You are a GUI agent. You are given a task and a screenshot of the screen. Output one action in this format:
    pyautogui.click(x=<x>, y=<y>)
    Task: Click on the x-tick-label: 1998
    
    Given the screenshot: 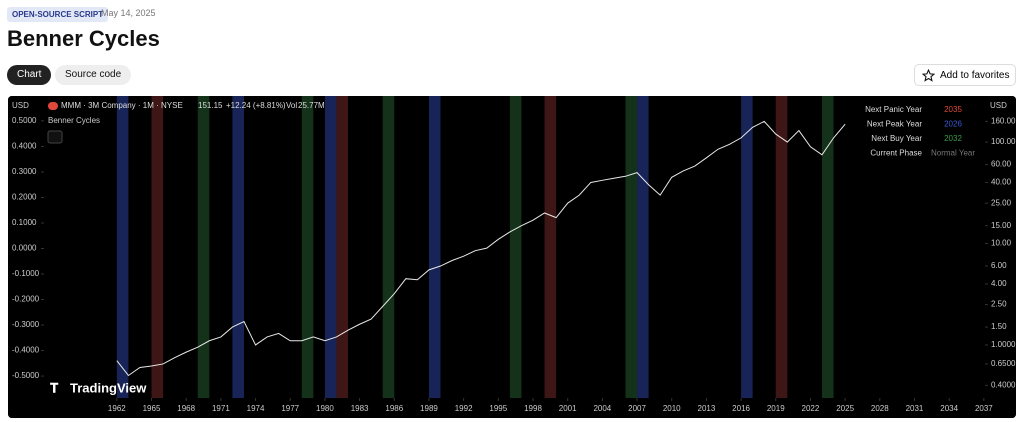 What is the action you would take?
    pyautogui.click(x=533, y=408)
    